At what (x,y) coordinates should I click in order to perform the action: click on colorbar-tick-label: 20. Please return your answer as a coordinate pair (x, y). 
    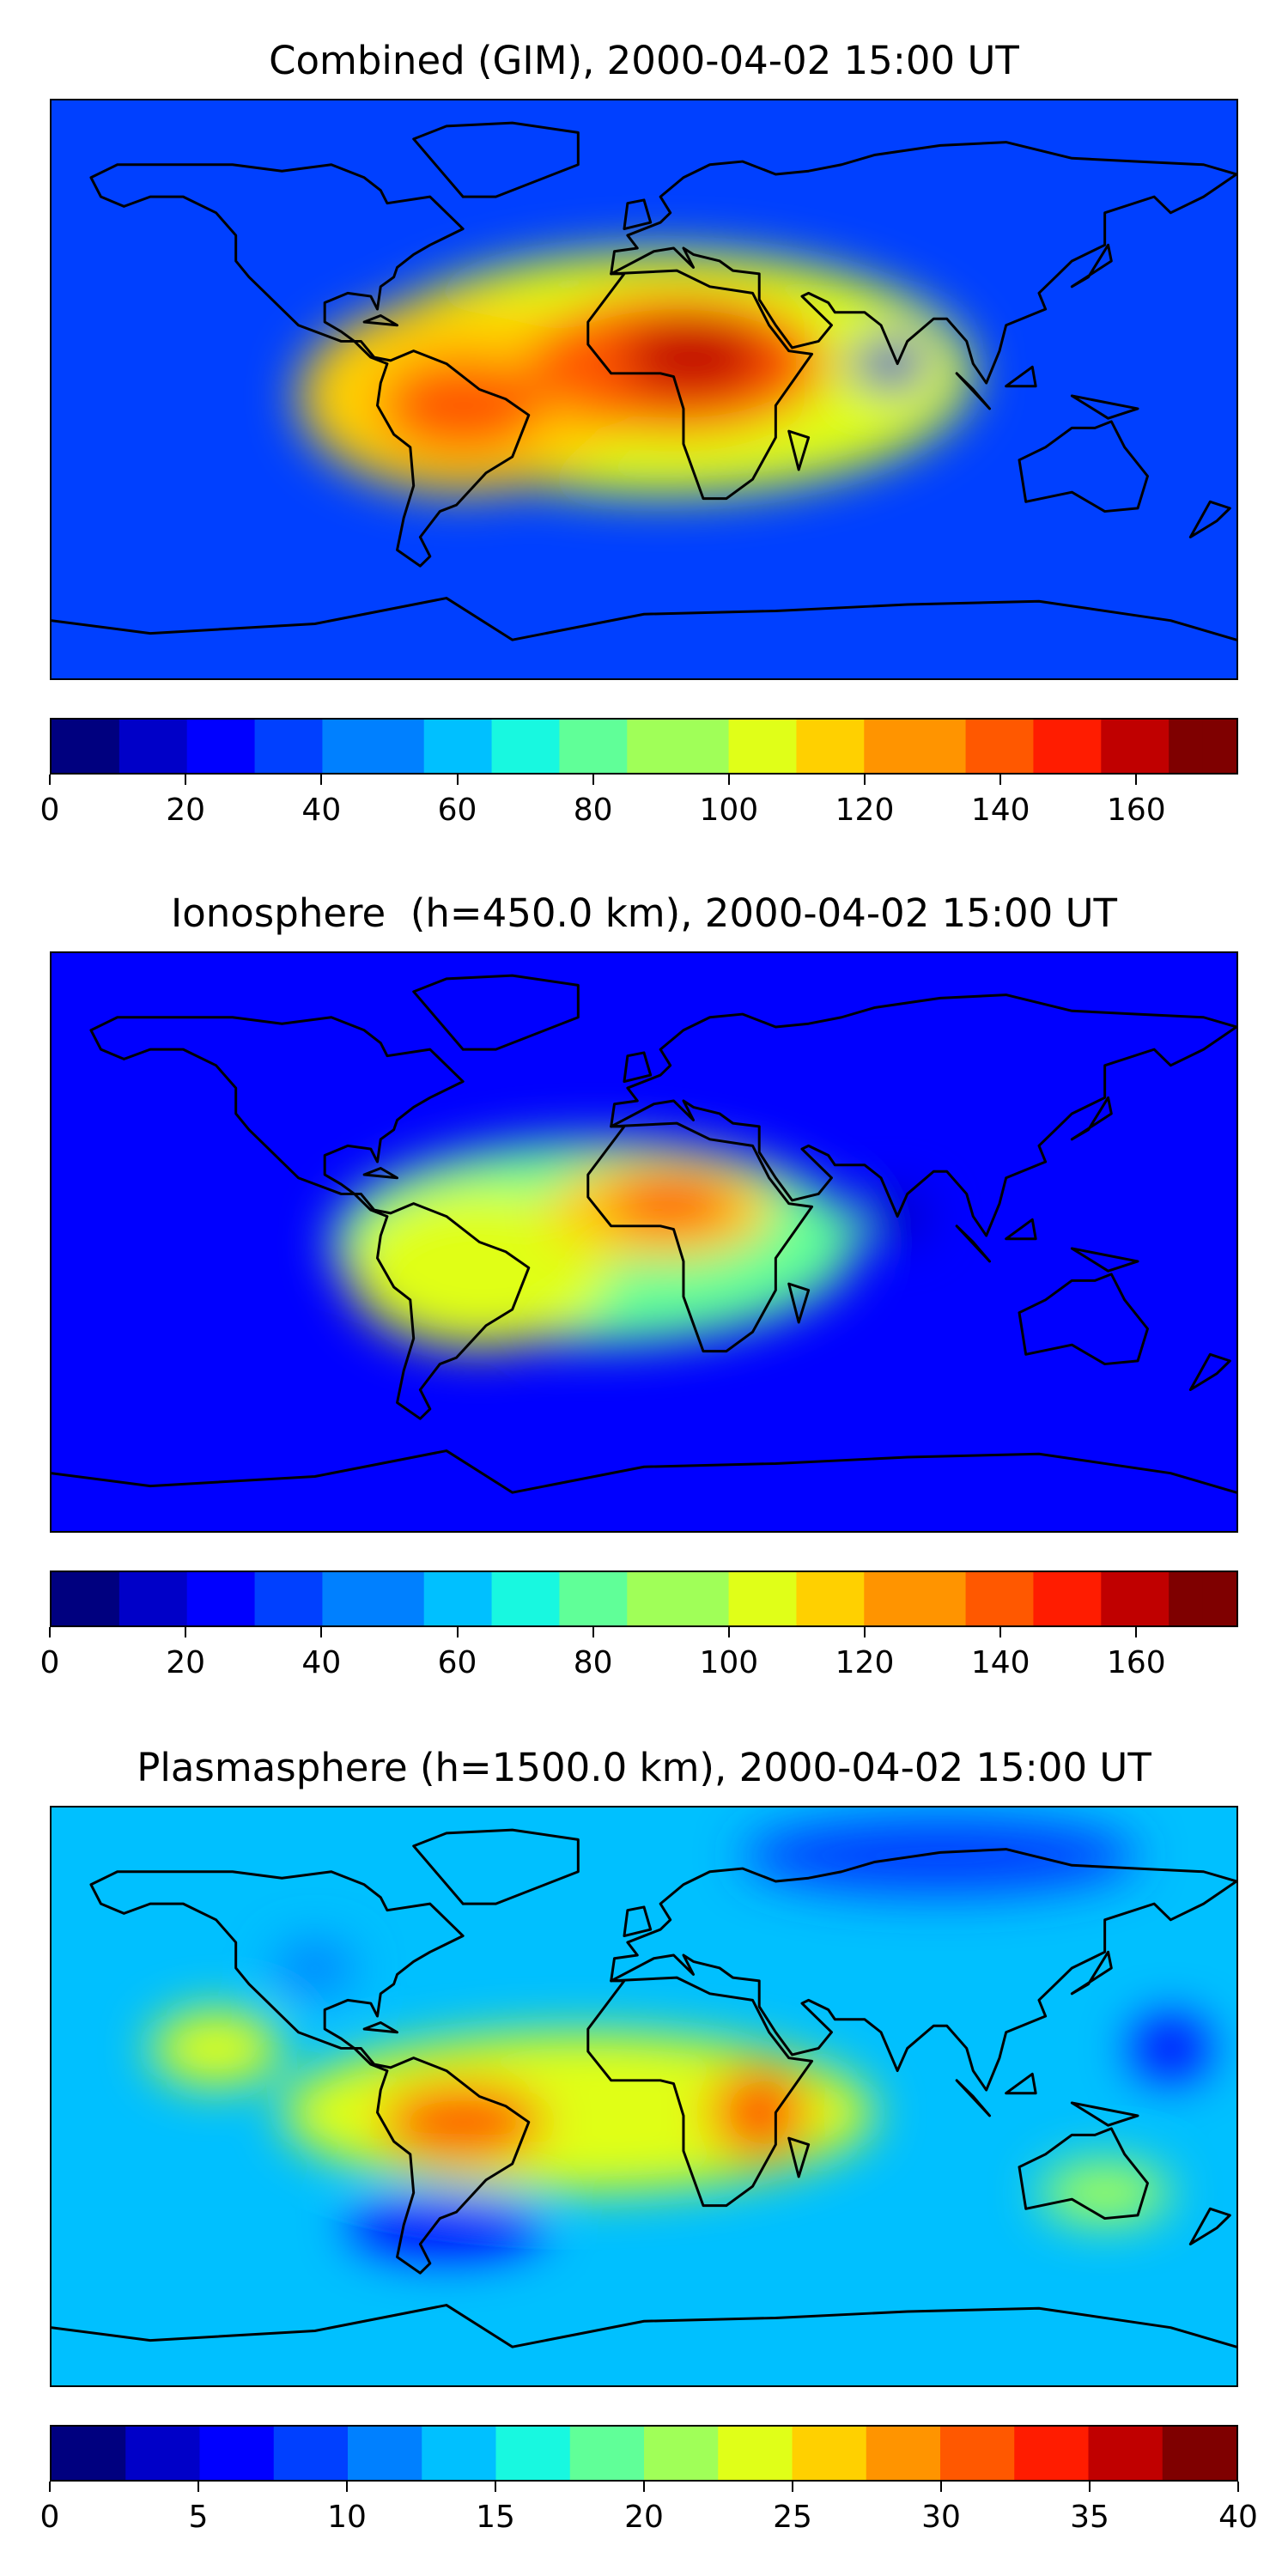
    Looking at the image, I should click on (186, 1663).